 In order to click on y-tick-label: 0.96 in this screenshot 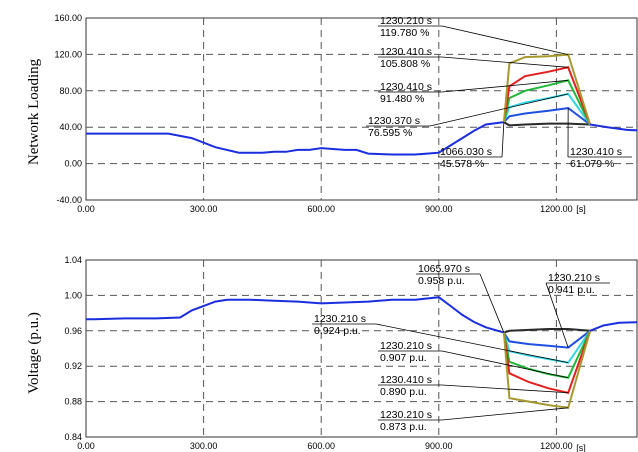, I will do `click(73, 331)`.